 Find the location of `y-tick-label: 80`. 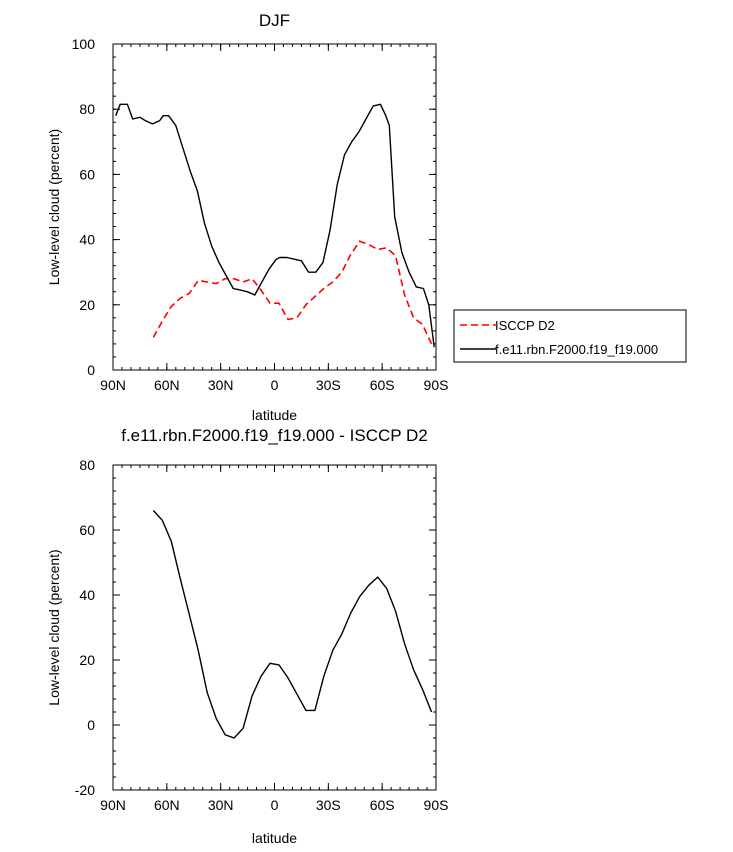

y-tick-label: 80 is located at coordinates (87, 109).